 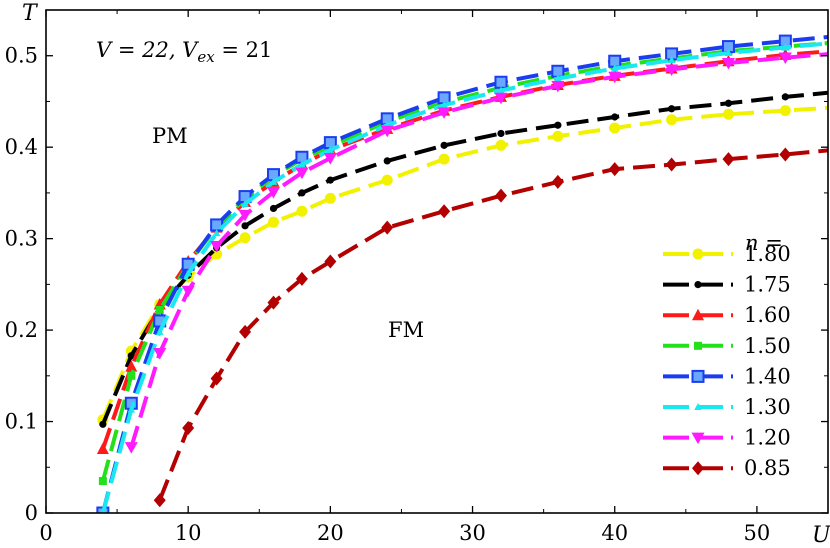 I want to click on fm-region-label: FM, so click(x=406, y=330).